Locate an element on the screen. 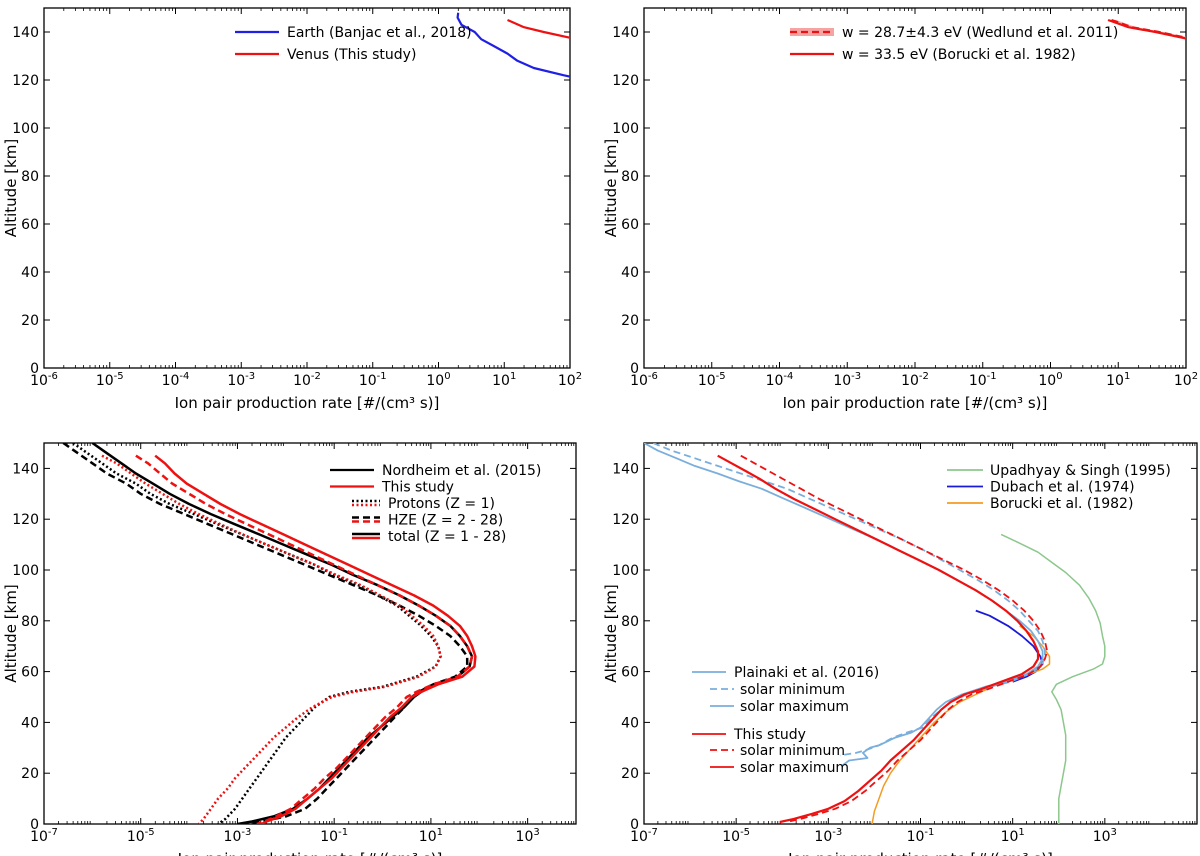 This screenshot has height=856, width=1200. series-line-w-28-7-4-3-ev-wedlund-et-al-2011 is located at coordinates (1148, 28).